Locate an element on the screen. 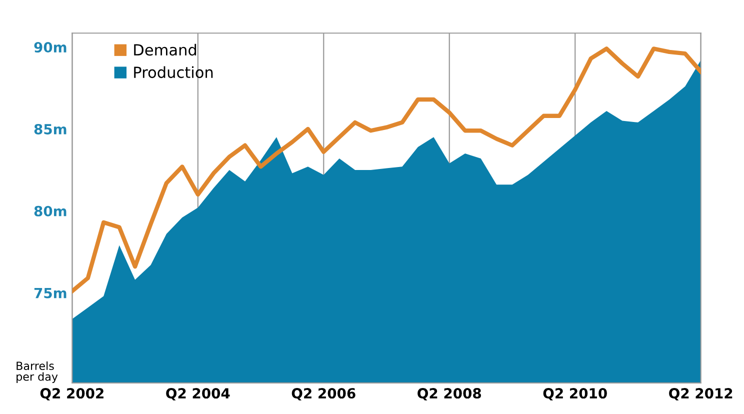 This screenshot has width=744, height=414. y-axis-title: Barrels per day is located at coordinates (37, 372).